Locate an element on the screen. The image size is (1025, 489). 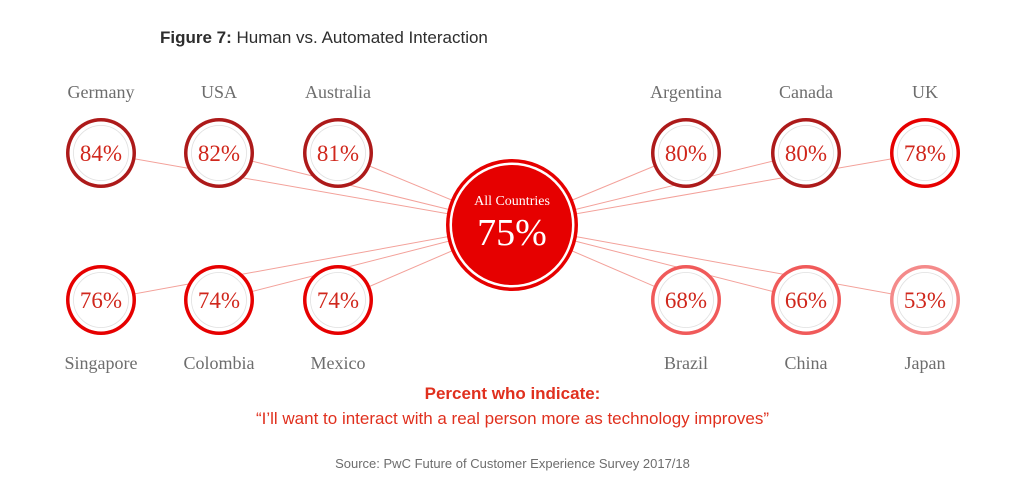
center-value: 75% is located at coordinates (512, 233).